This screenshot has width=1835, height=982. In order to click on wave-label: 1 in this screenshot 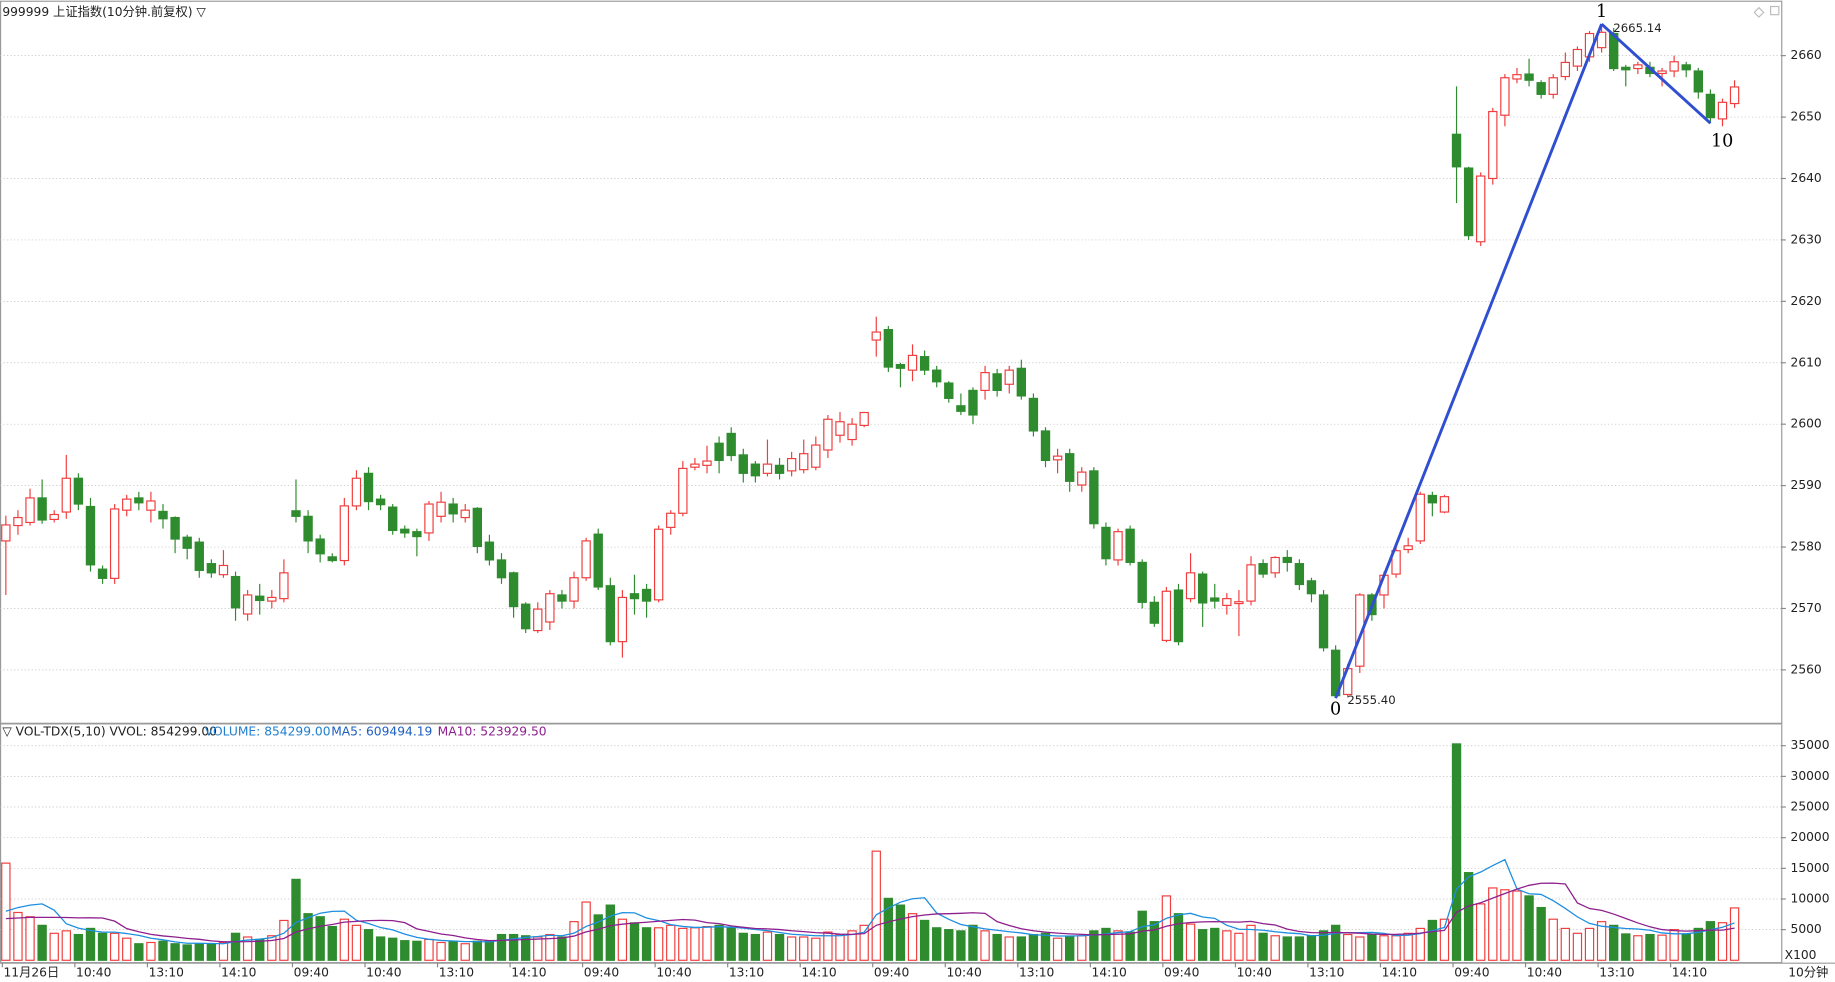, I will do `click(1601, 12)`.